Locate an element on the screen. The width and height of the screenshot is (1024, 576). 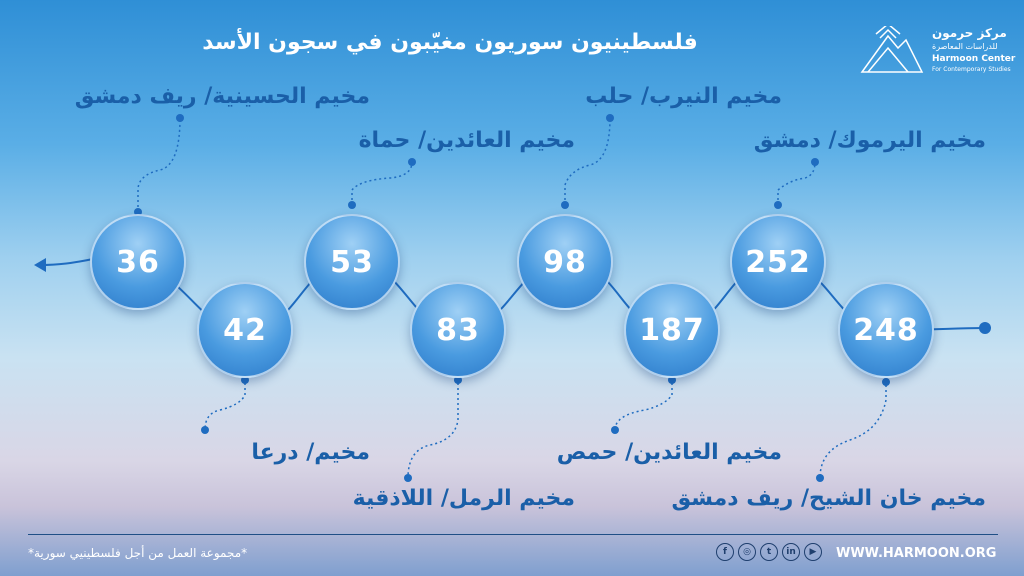
logo-ar: مركز حرمون is located at coordinates (969, 33).